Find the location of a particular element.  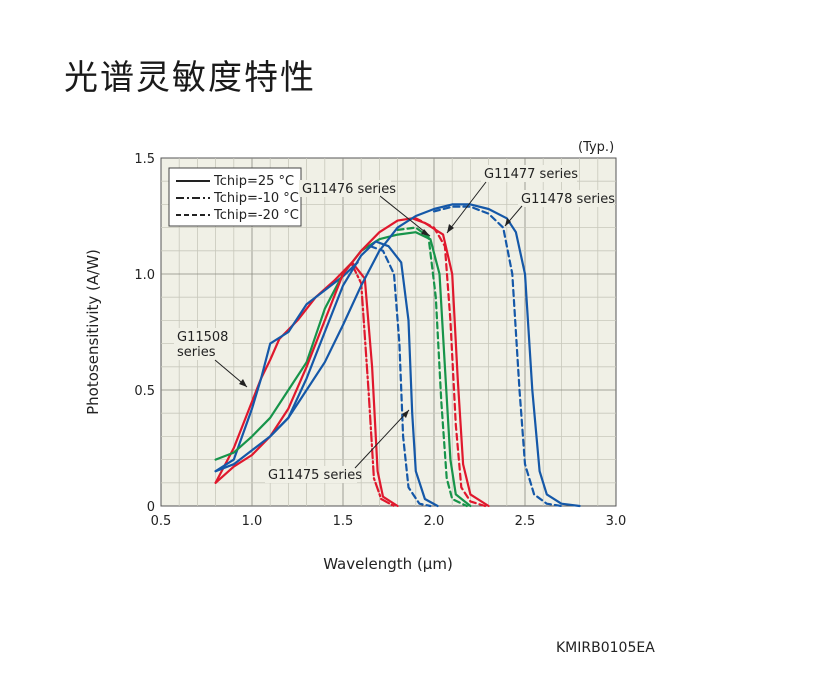

arrow-g11476 is located at coordinates (425, 232).